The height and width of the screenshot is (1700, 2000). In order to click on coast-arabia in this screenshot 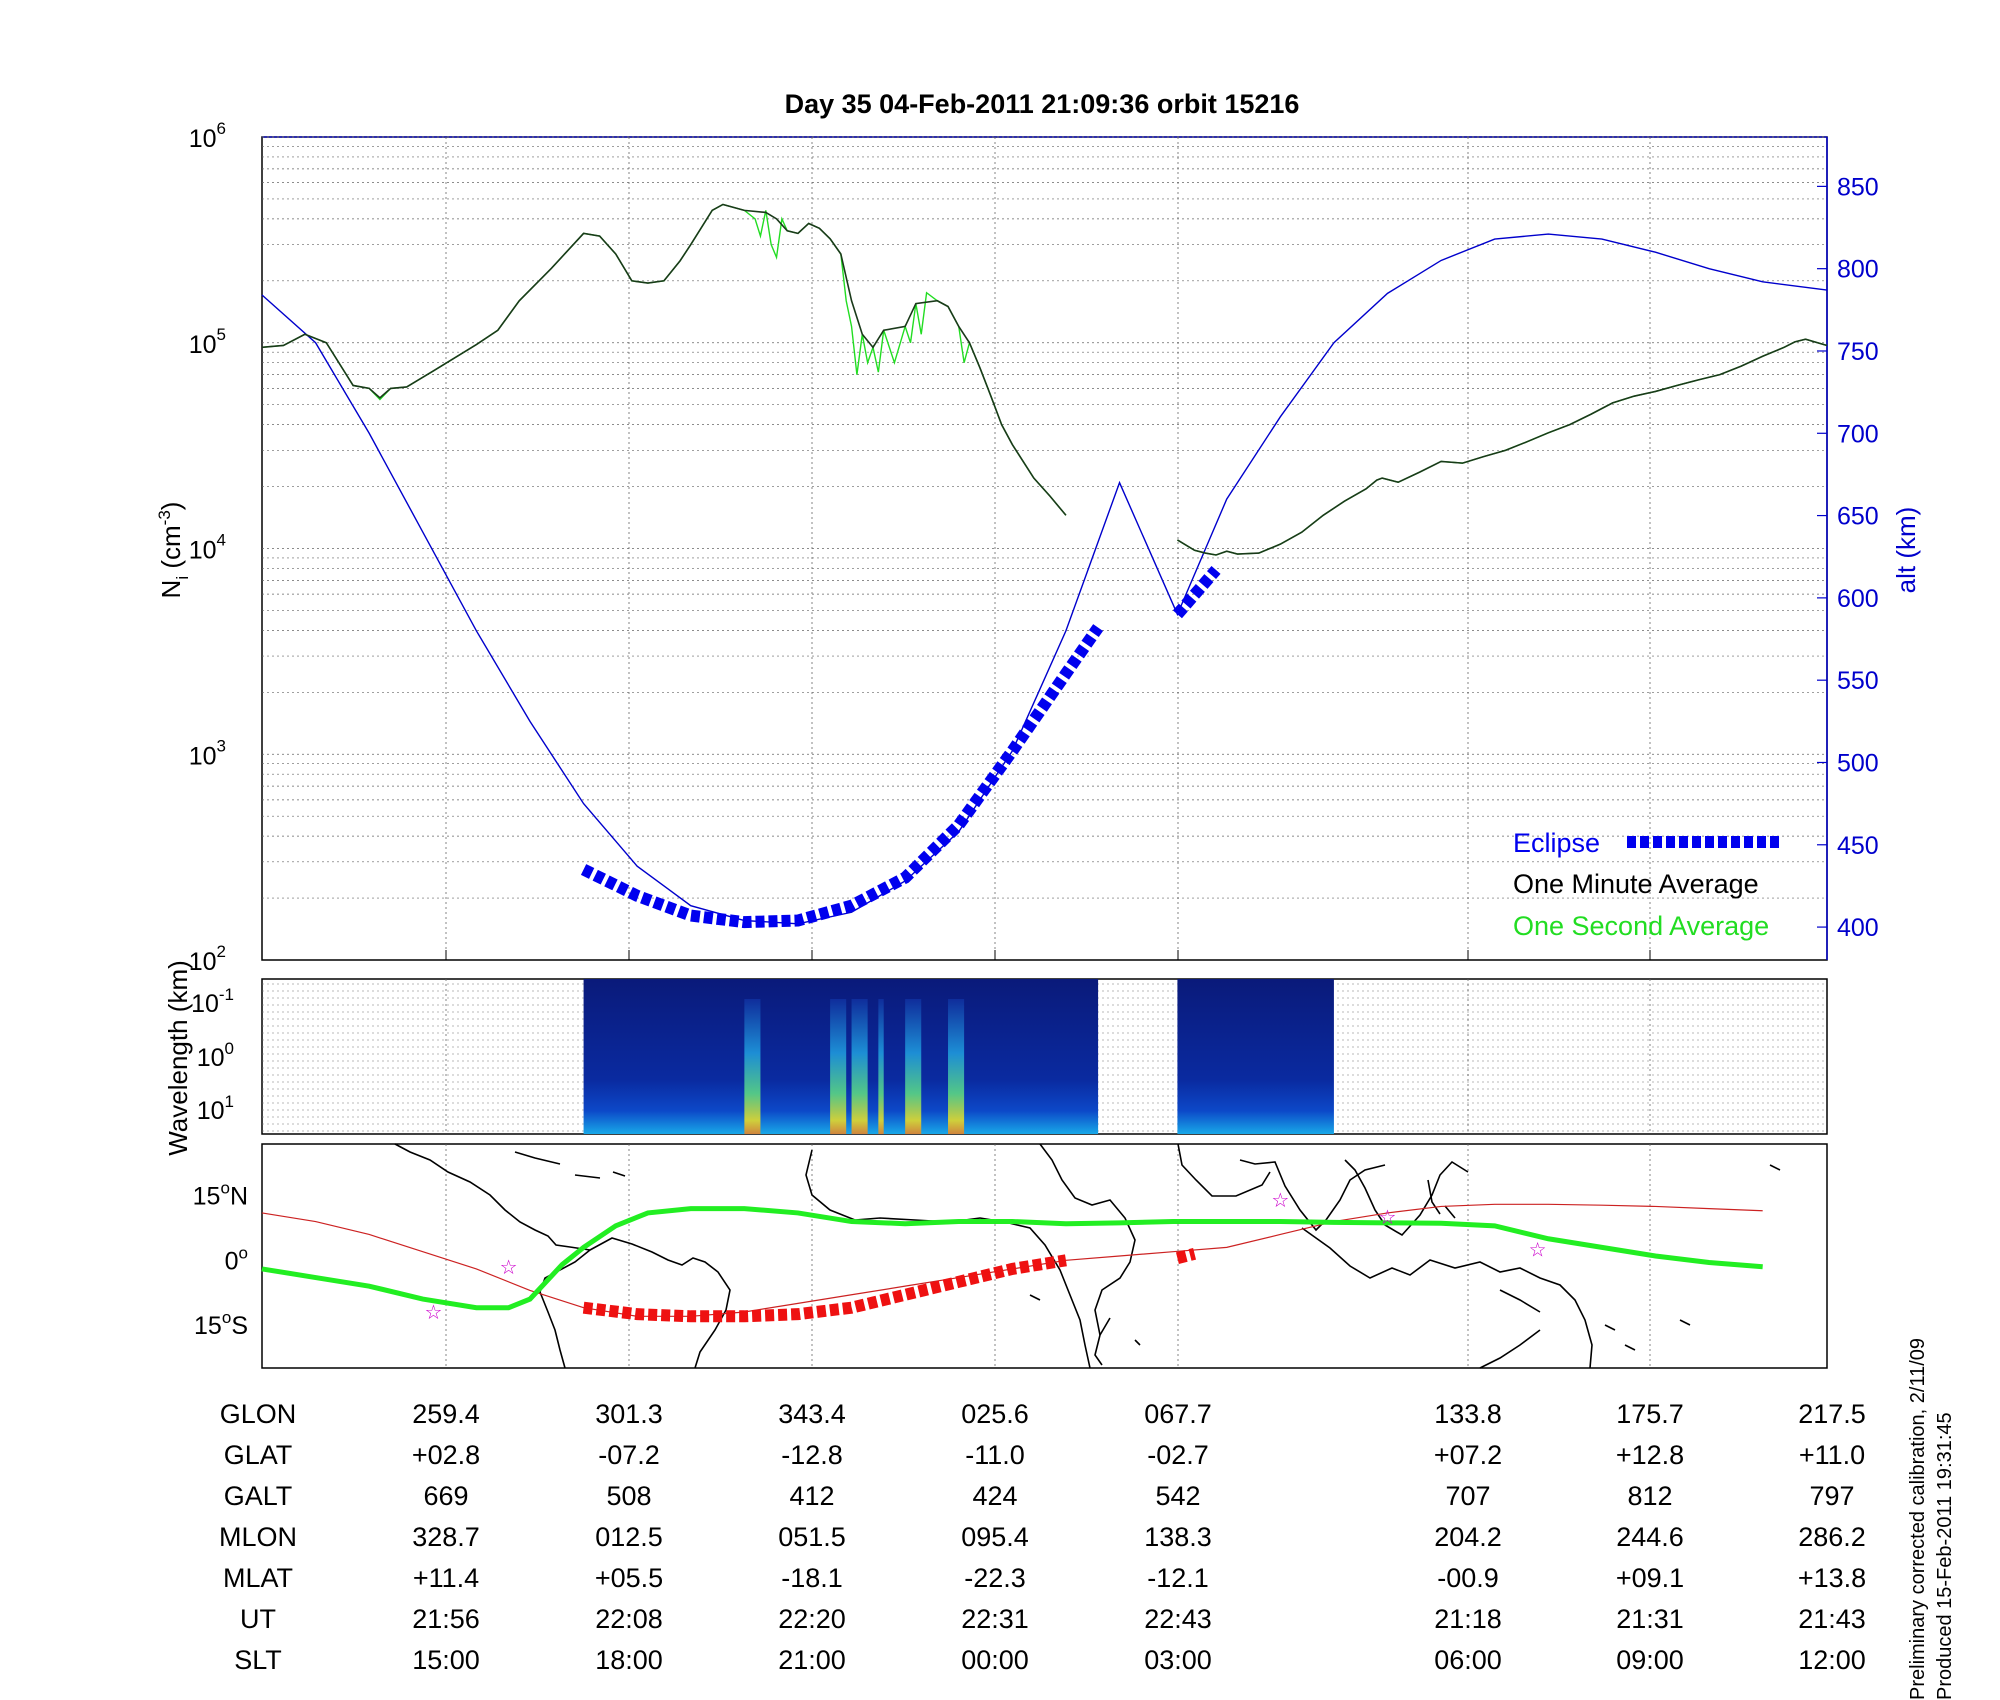, I will do `click(1224, 1170)`.